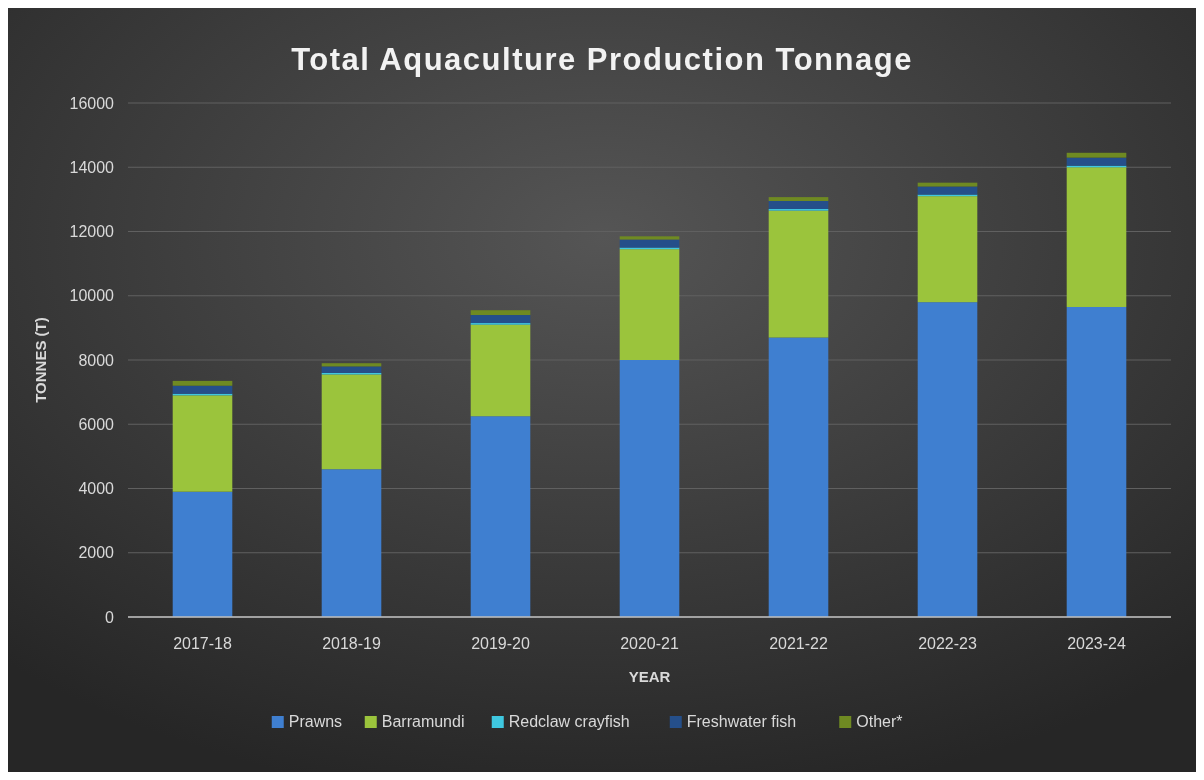  Describe the element at coordinates (351, 643) in the screenshot. I see `x-tick-label: 2018-19` at that location.